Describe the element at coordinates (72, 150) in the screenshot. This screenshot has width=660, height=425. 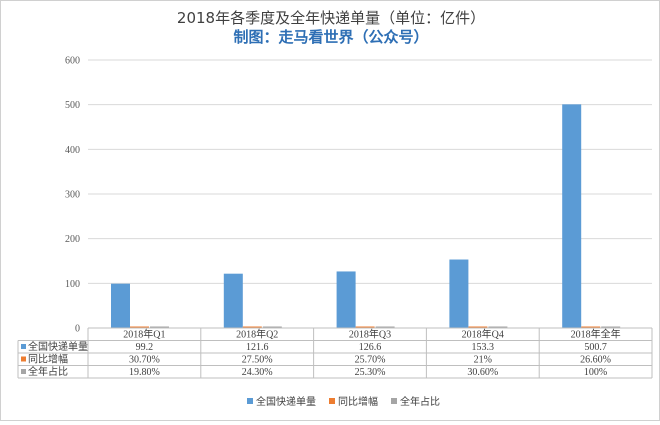
I see `y-tick-label: 400` at that location.